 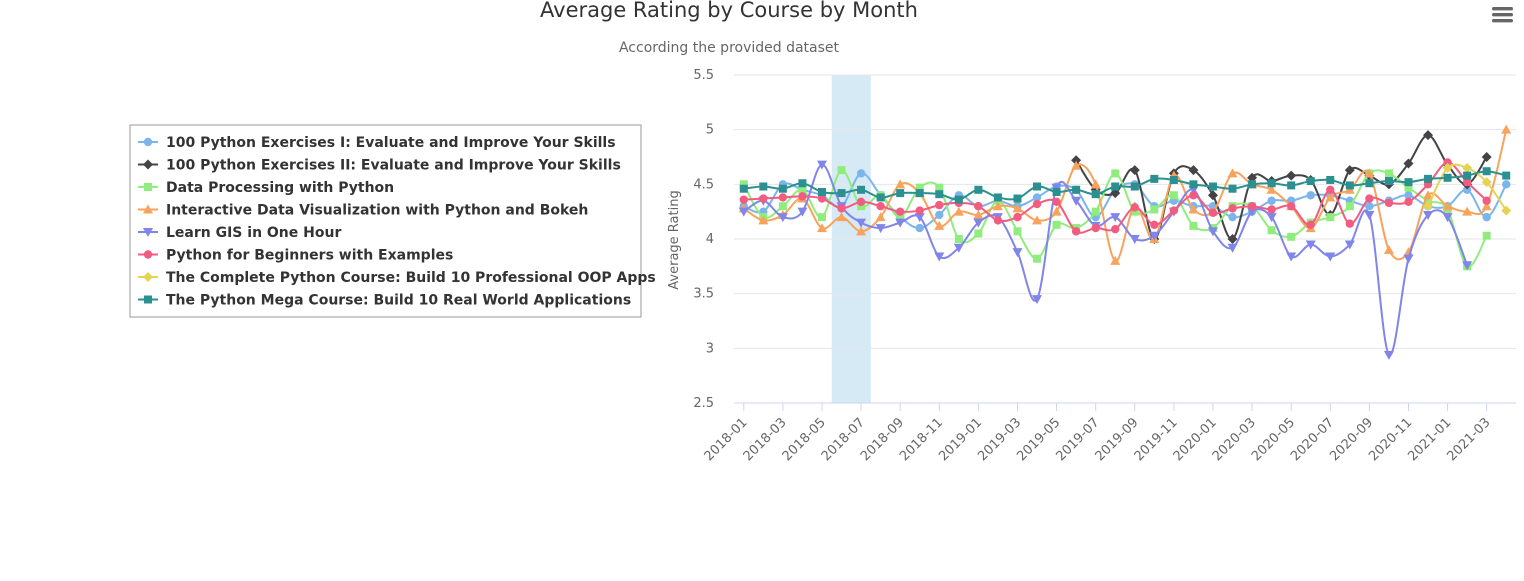 I want to click on hamburger-icon, so click(x=1502, y=15).